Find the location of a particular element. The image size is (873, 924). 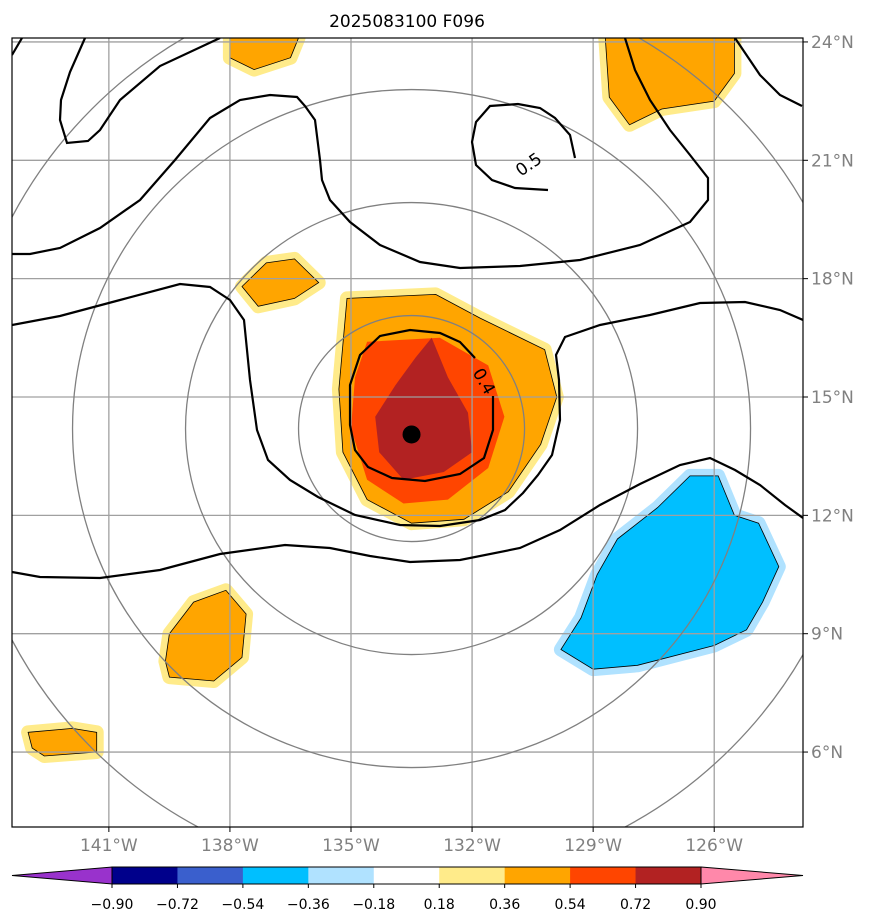

colorbar-tick-label: 0.54 is located at coordinates (570, 905).